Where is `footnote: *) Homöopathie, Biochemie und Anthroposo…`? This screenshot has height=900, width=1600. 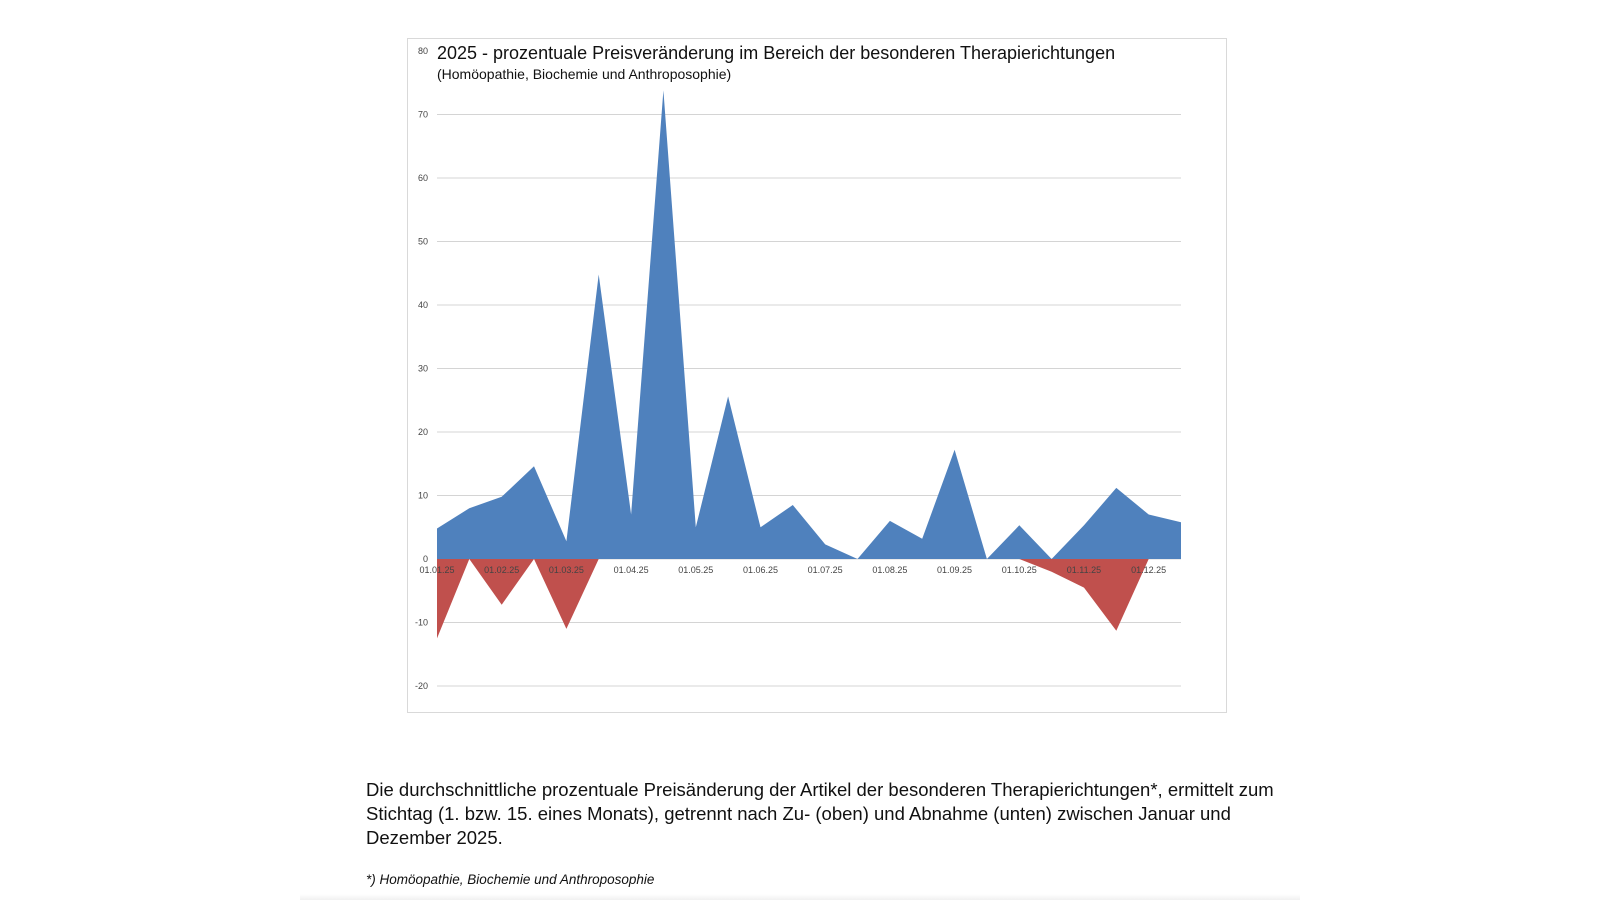 footnote: *) Homöopathie, Biochemie und Anthroposo… is located at coordinates (510, 879).